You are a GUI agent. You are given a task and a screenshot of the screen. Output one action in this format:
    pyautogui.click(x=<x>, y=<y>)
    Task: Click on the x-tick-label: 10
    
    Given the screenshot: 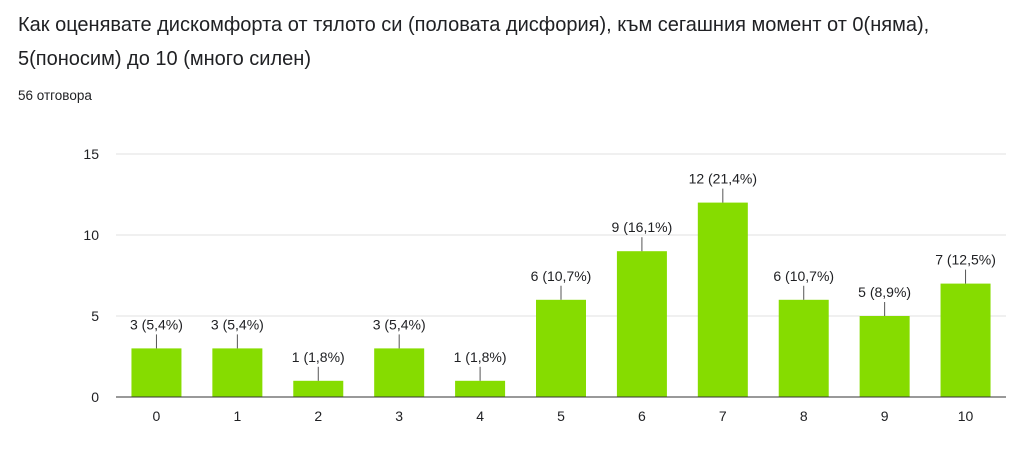 What is the action you would take?
    pyautogui.click(x=966, y=416)
    